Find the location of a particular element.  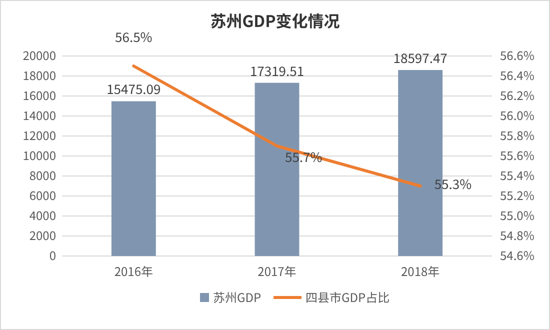

y2-tick-label: 56.6% is located at coordinates (517, 55).